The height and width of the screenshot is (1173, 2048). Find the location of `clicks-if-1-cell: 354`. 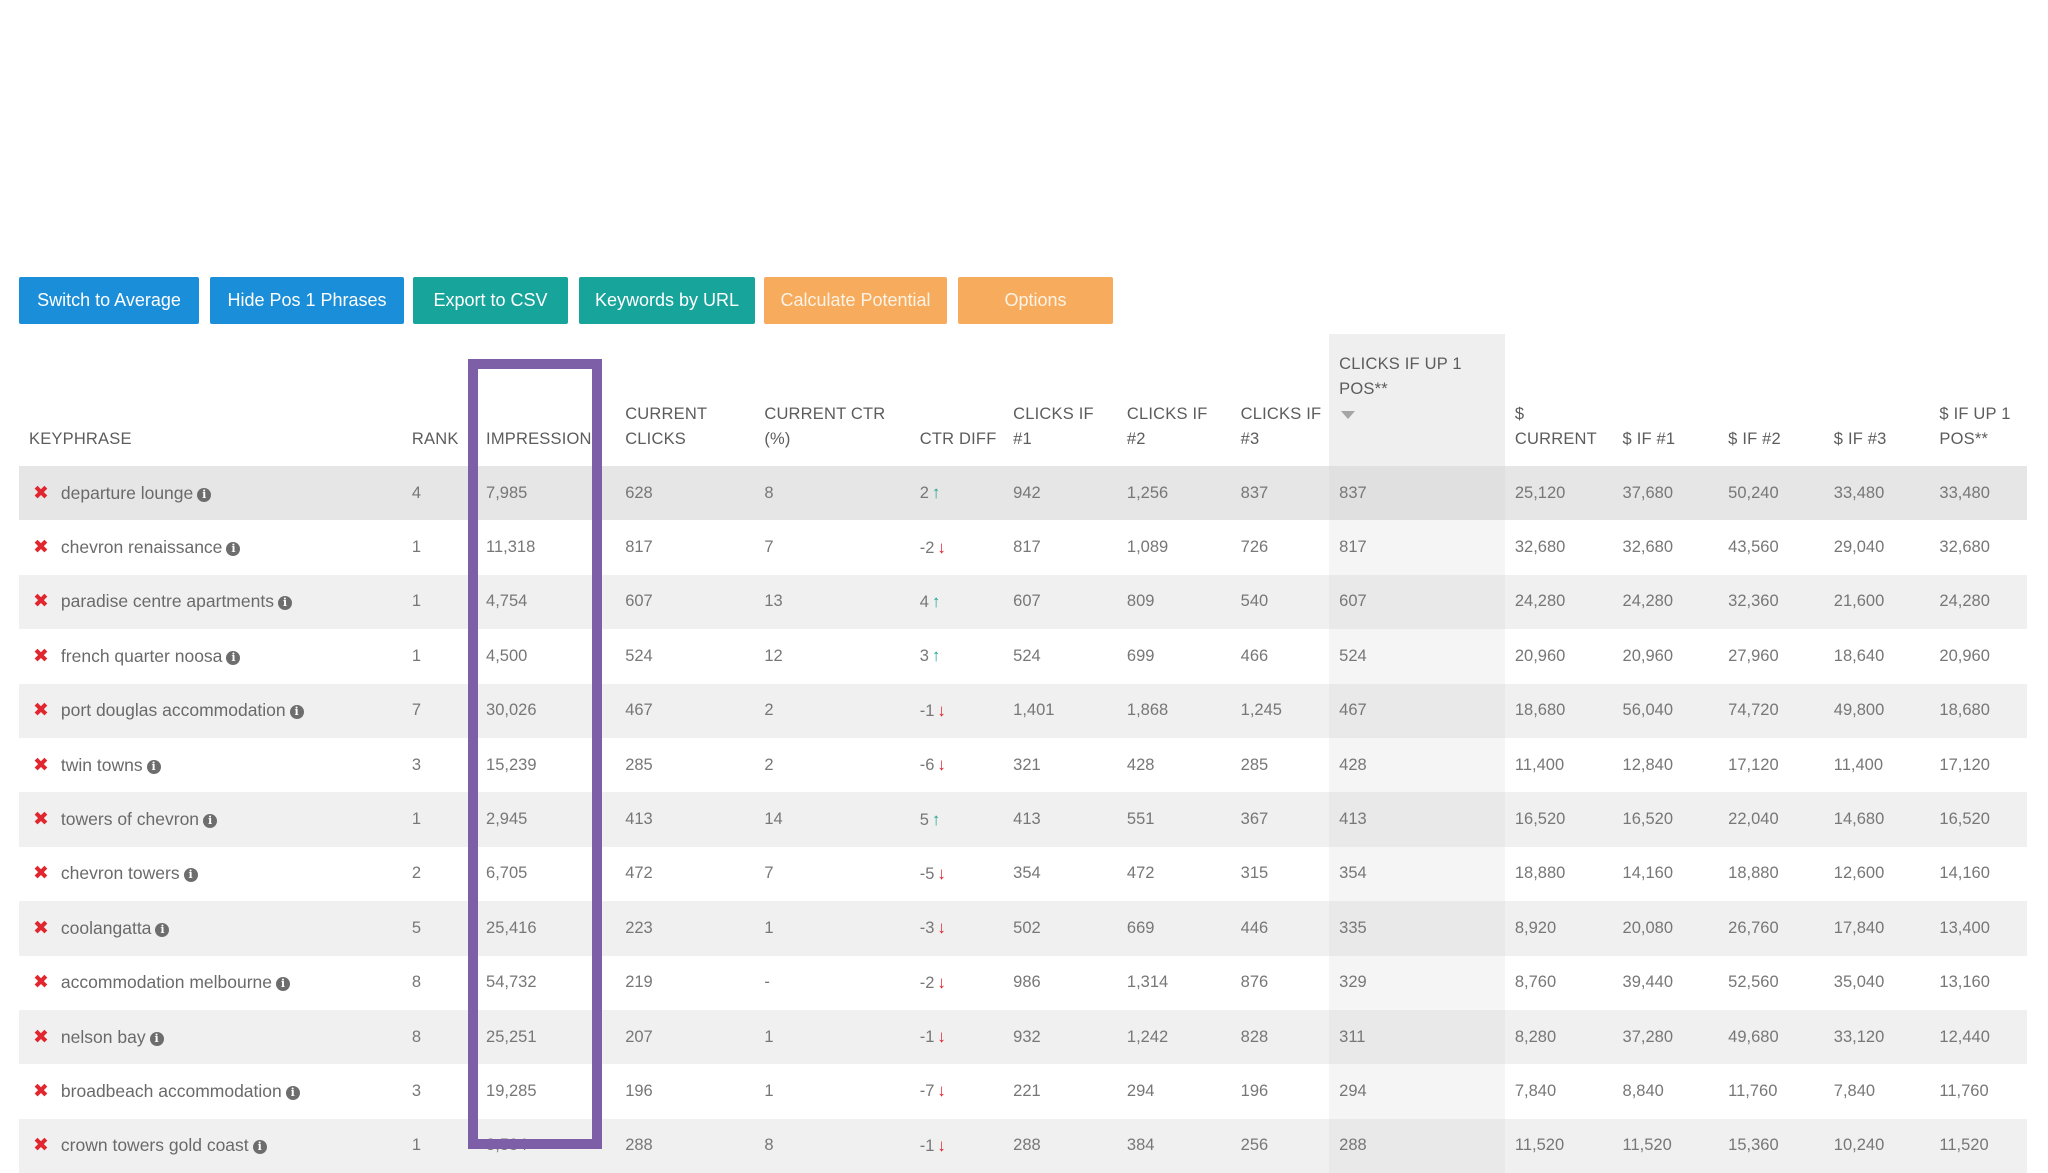

clicks-if-1-cell: 354 is located at coordinates (1060, 874).